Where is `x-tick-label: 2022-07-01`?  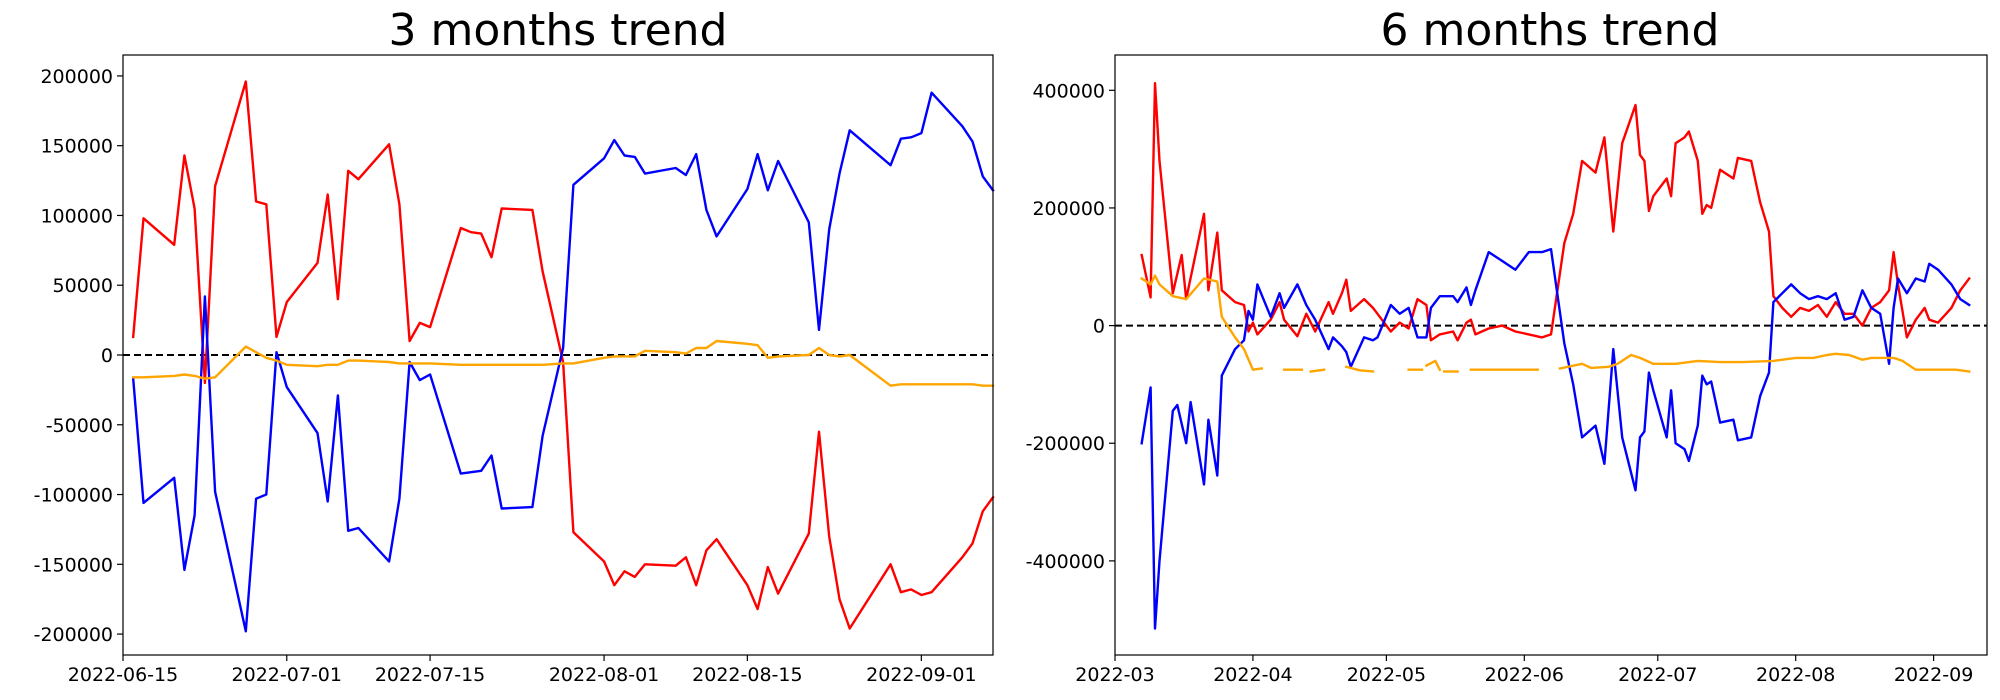 x-tick-label: 2022-07-01 is located at coordinates (287, 675).